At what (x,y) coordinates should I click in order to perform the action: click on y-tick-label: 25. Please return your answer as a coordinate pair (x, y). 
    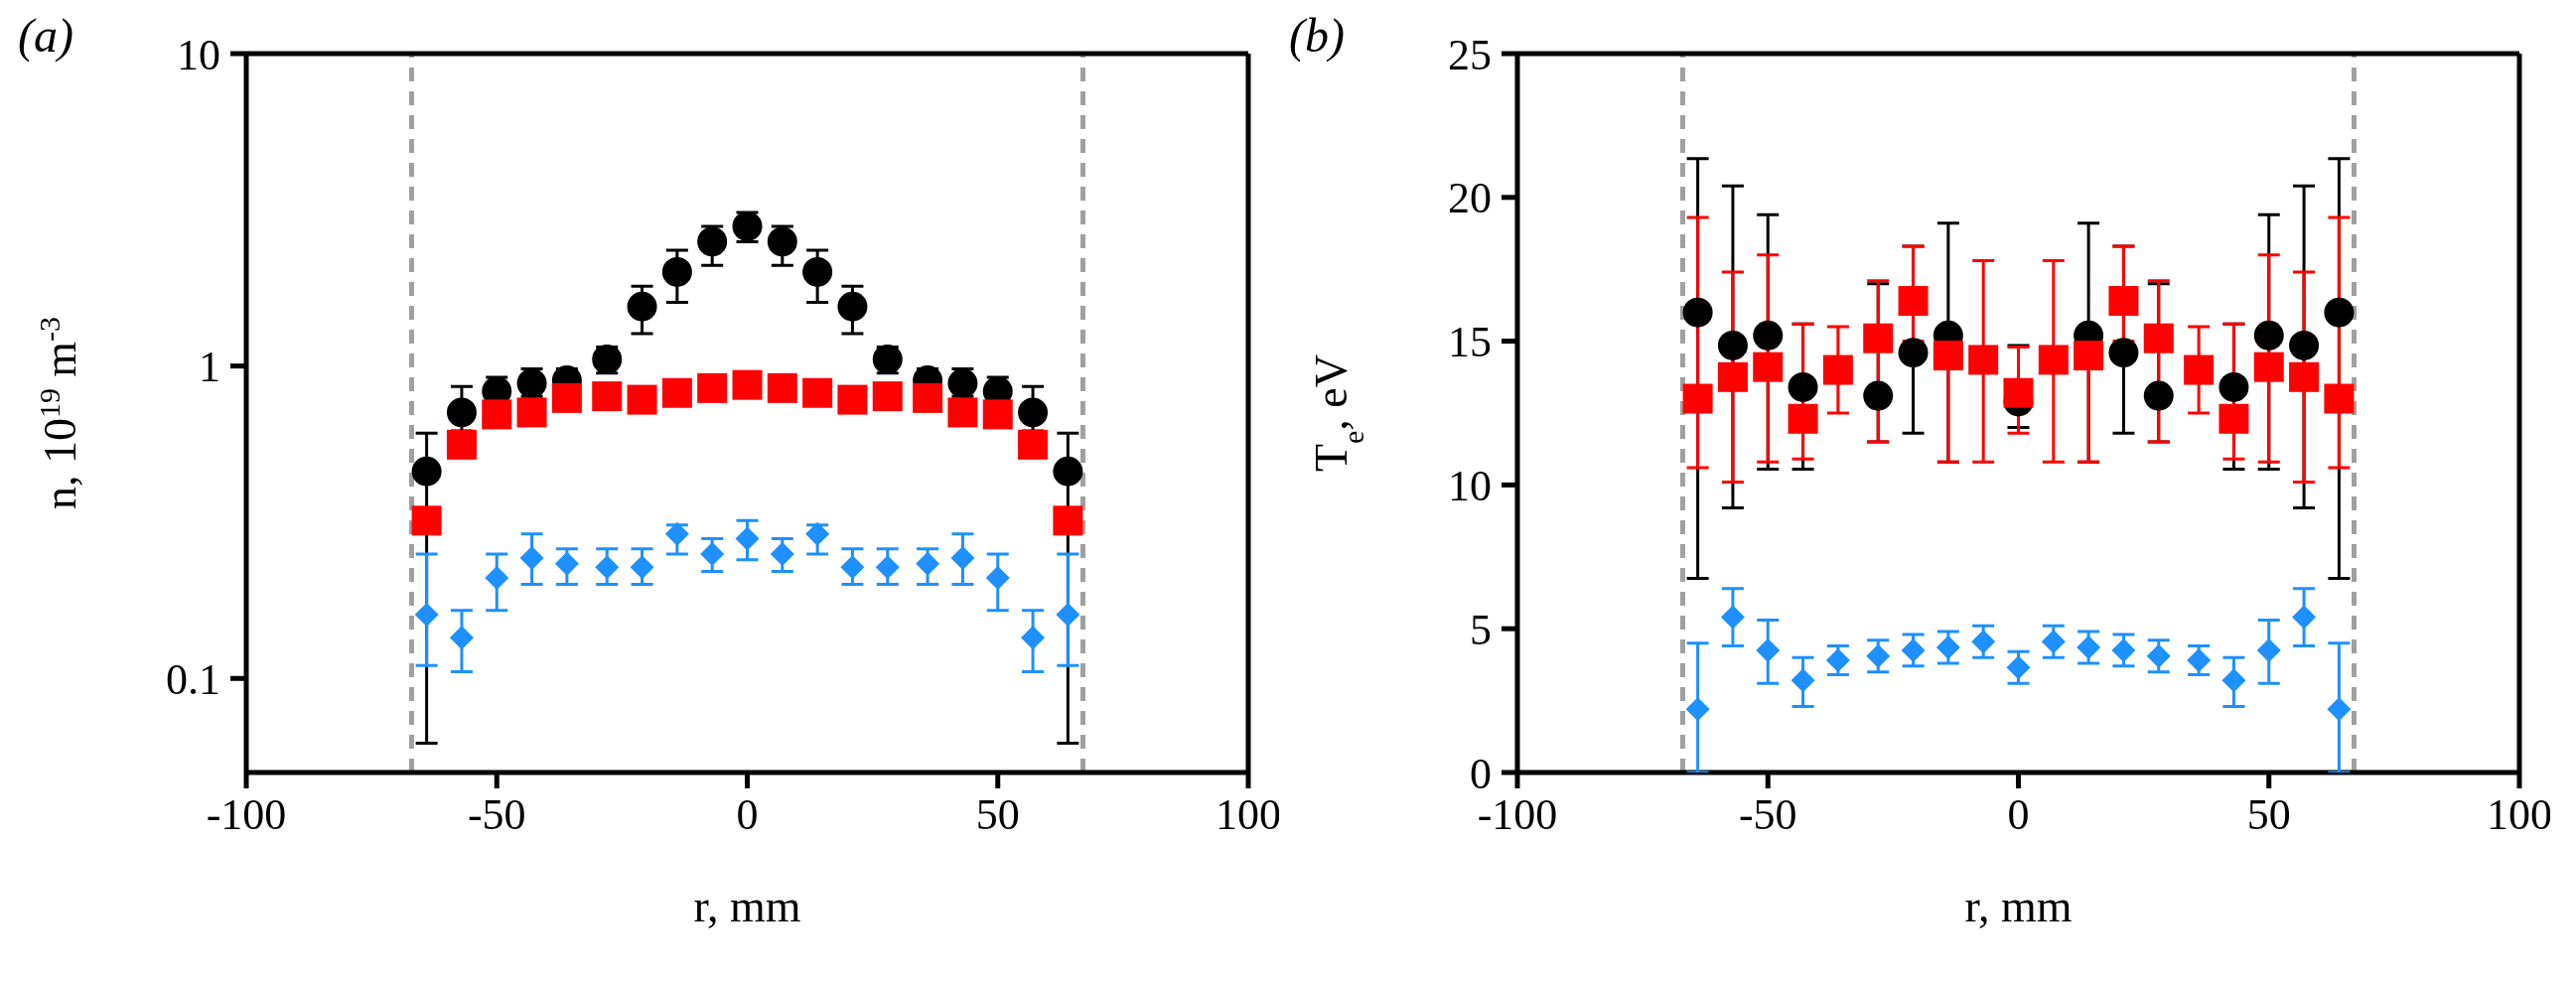
    Looking at the image, I should click on (1470, 54).